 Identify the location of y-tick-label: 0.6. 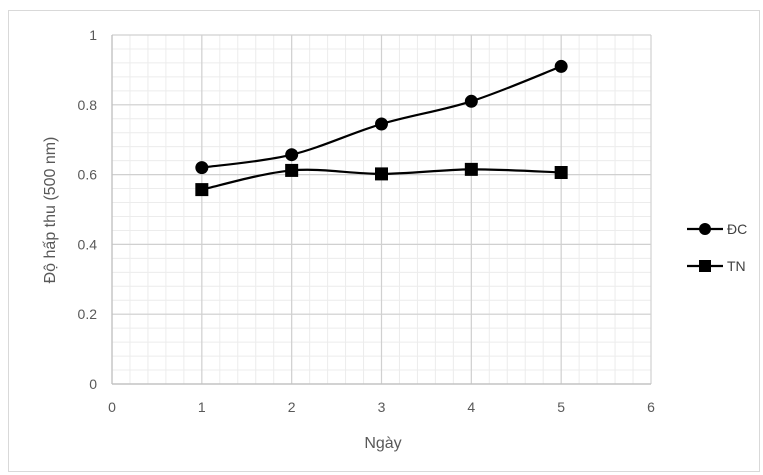
(88, 175).